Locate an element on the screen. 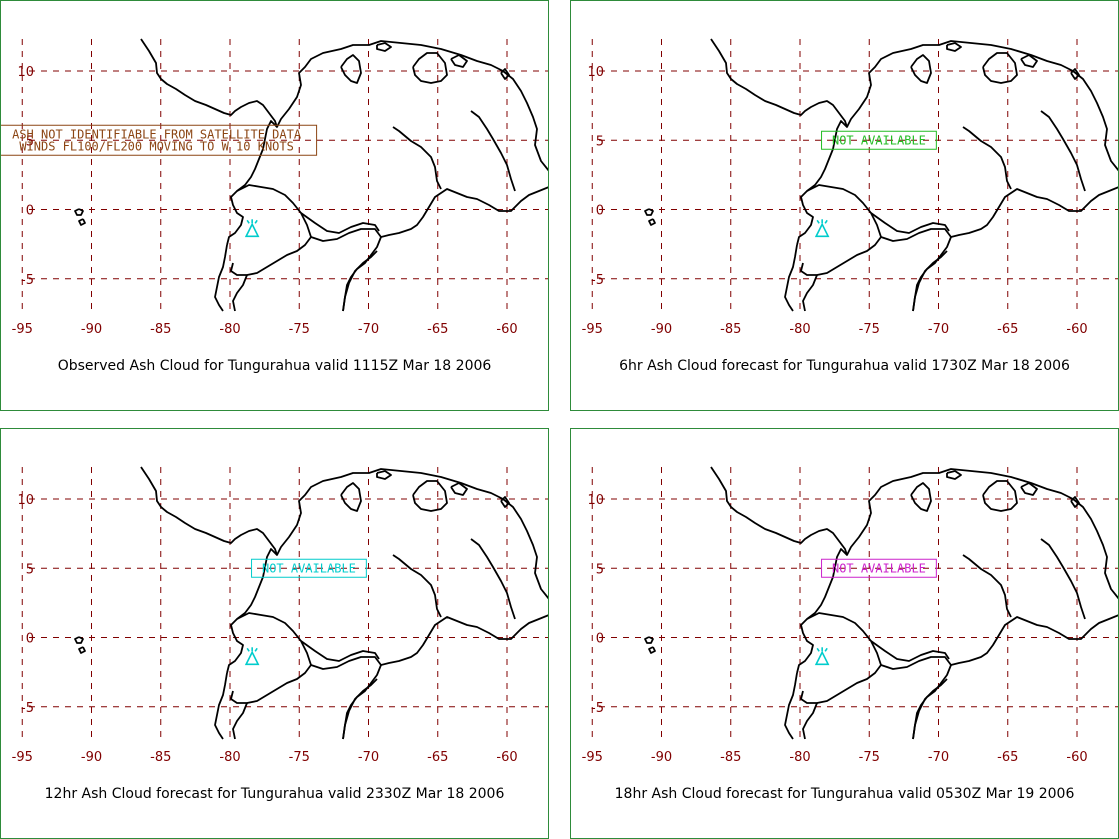  advisory-text: ASH NOT IDENTIFIABLE FROM SATELLITE DATA is located at coordinates (157, 134).